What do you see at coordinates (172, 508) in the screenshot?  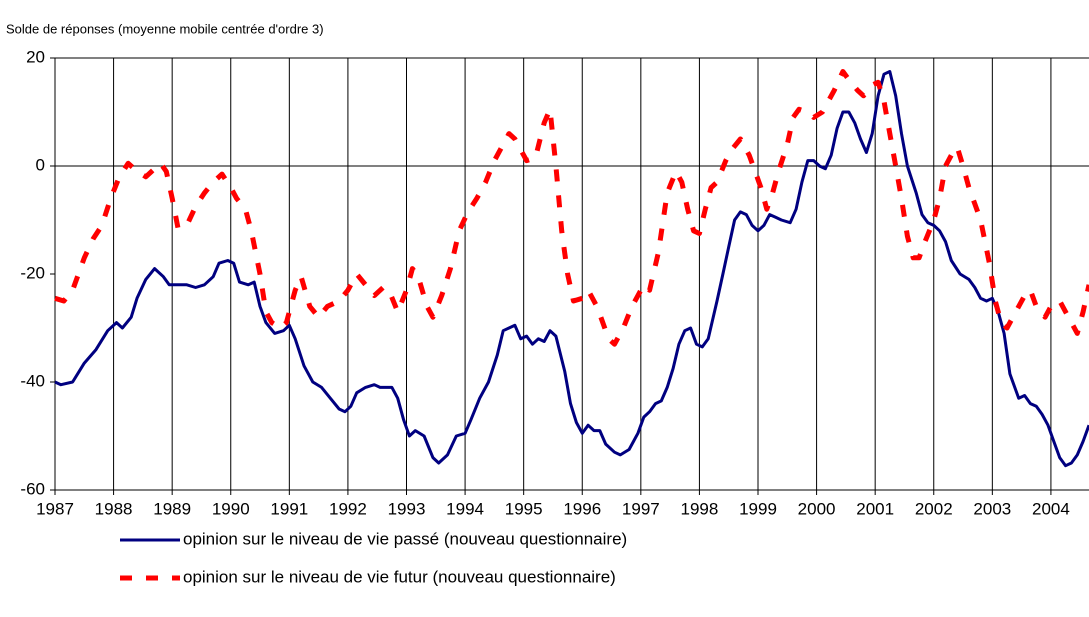 I see `x-tick-label: 1989` at bounding box center [172, 508].